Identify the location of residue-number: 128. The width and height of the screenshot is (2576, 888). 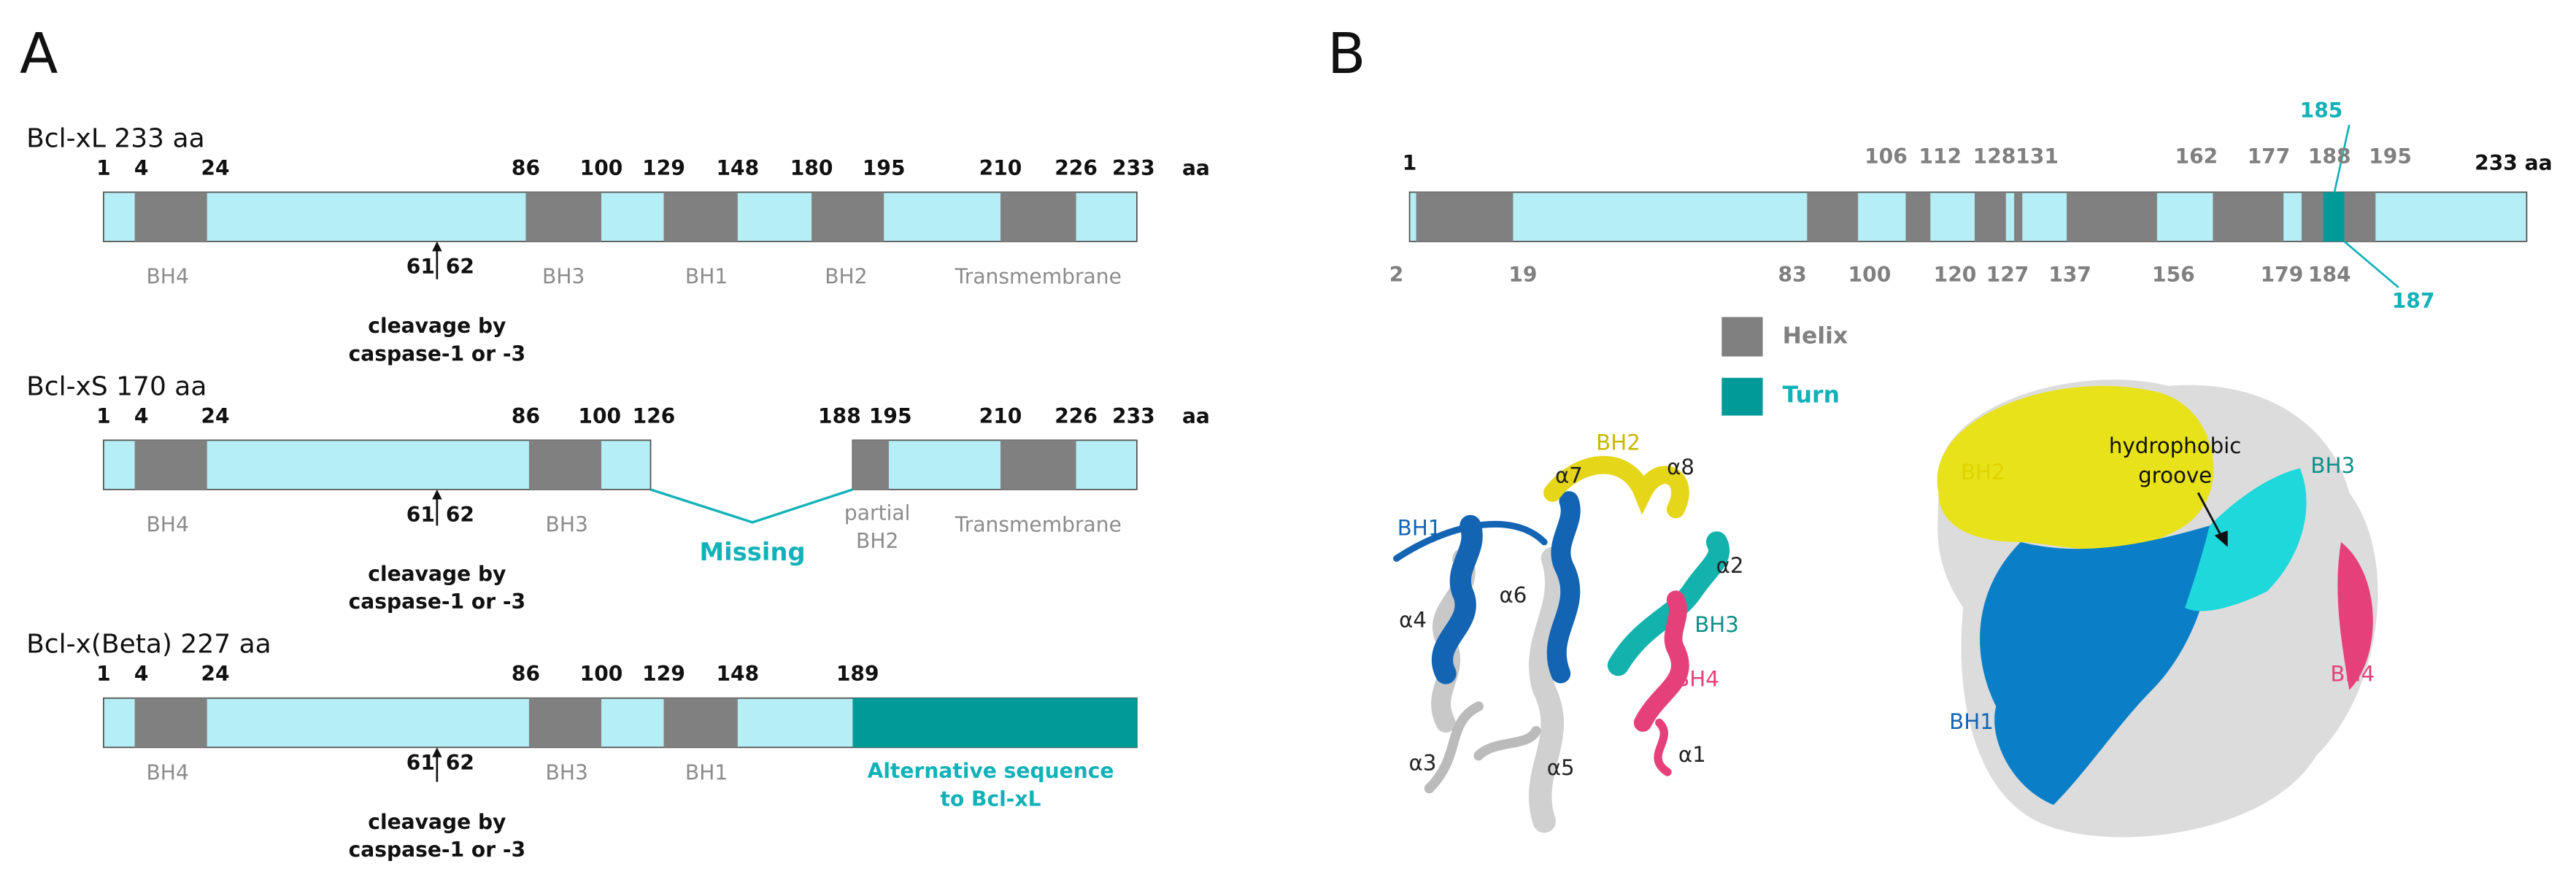
(1995, 156).